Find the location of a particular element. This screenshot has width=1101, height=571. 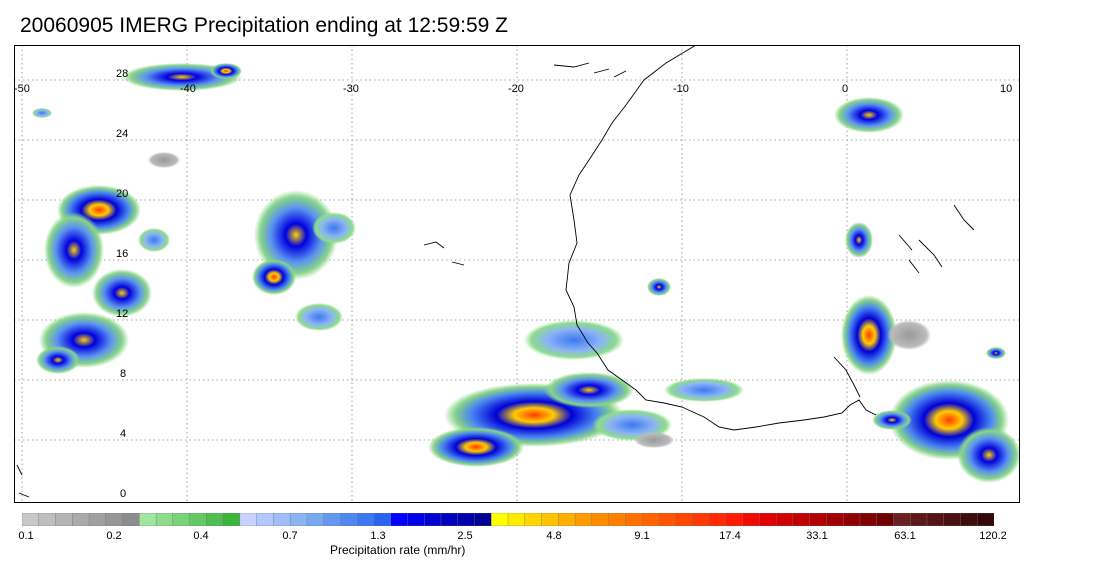

lat-tick-label: 8 is located at coordinates (123, 374).